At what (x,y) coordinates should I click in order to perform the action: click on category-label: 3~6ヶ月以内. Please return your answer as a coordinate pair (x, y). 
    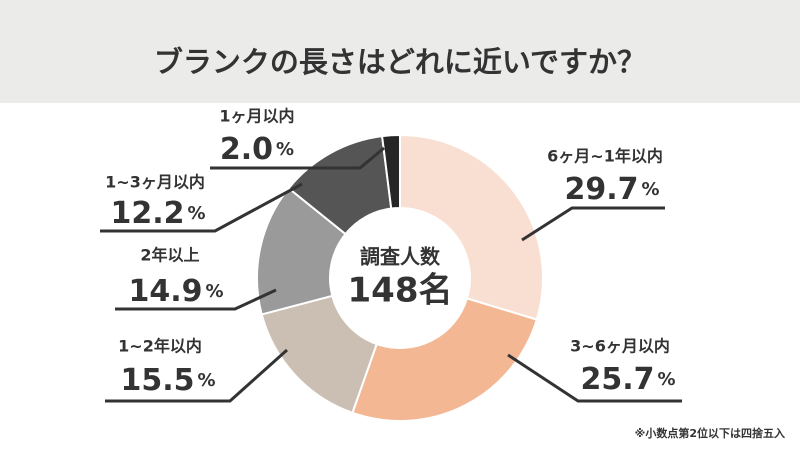
    Looking at the image, I should click on (620, 346).